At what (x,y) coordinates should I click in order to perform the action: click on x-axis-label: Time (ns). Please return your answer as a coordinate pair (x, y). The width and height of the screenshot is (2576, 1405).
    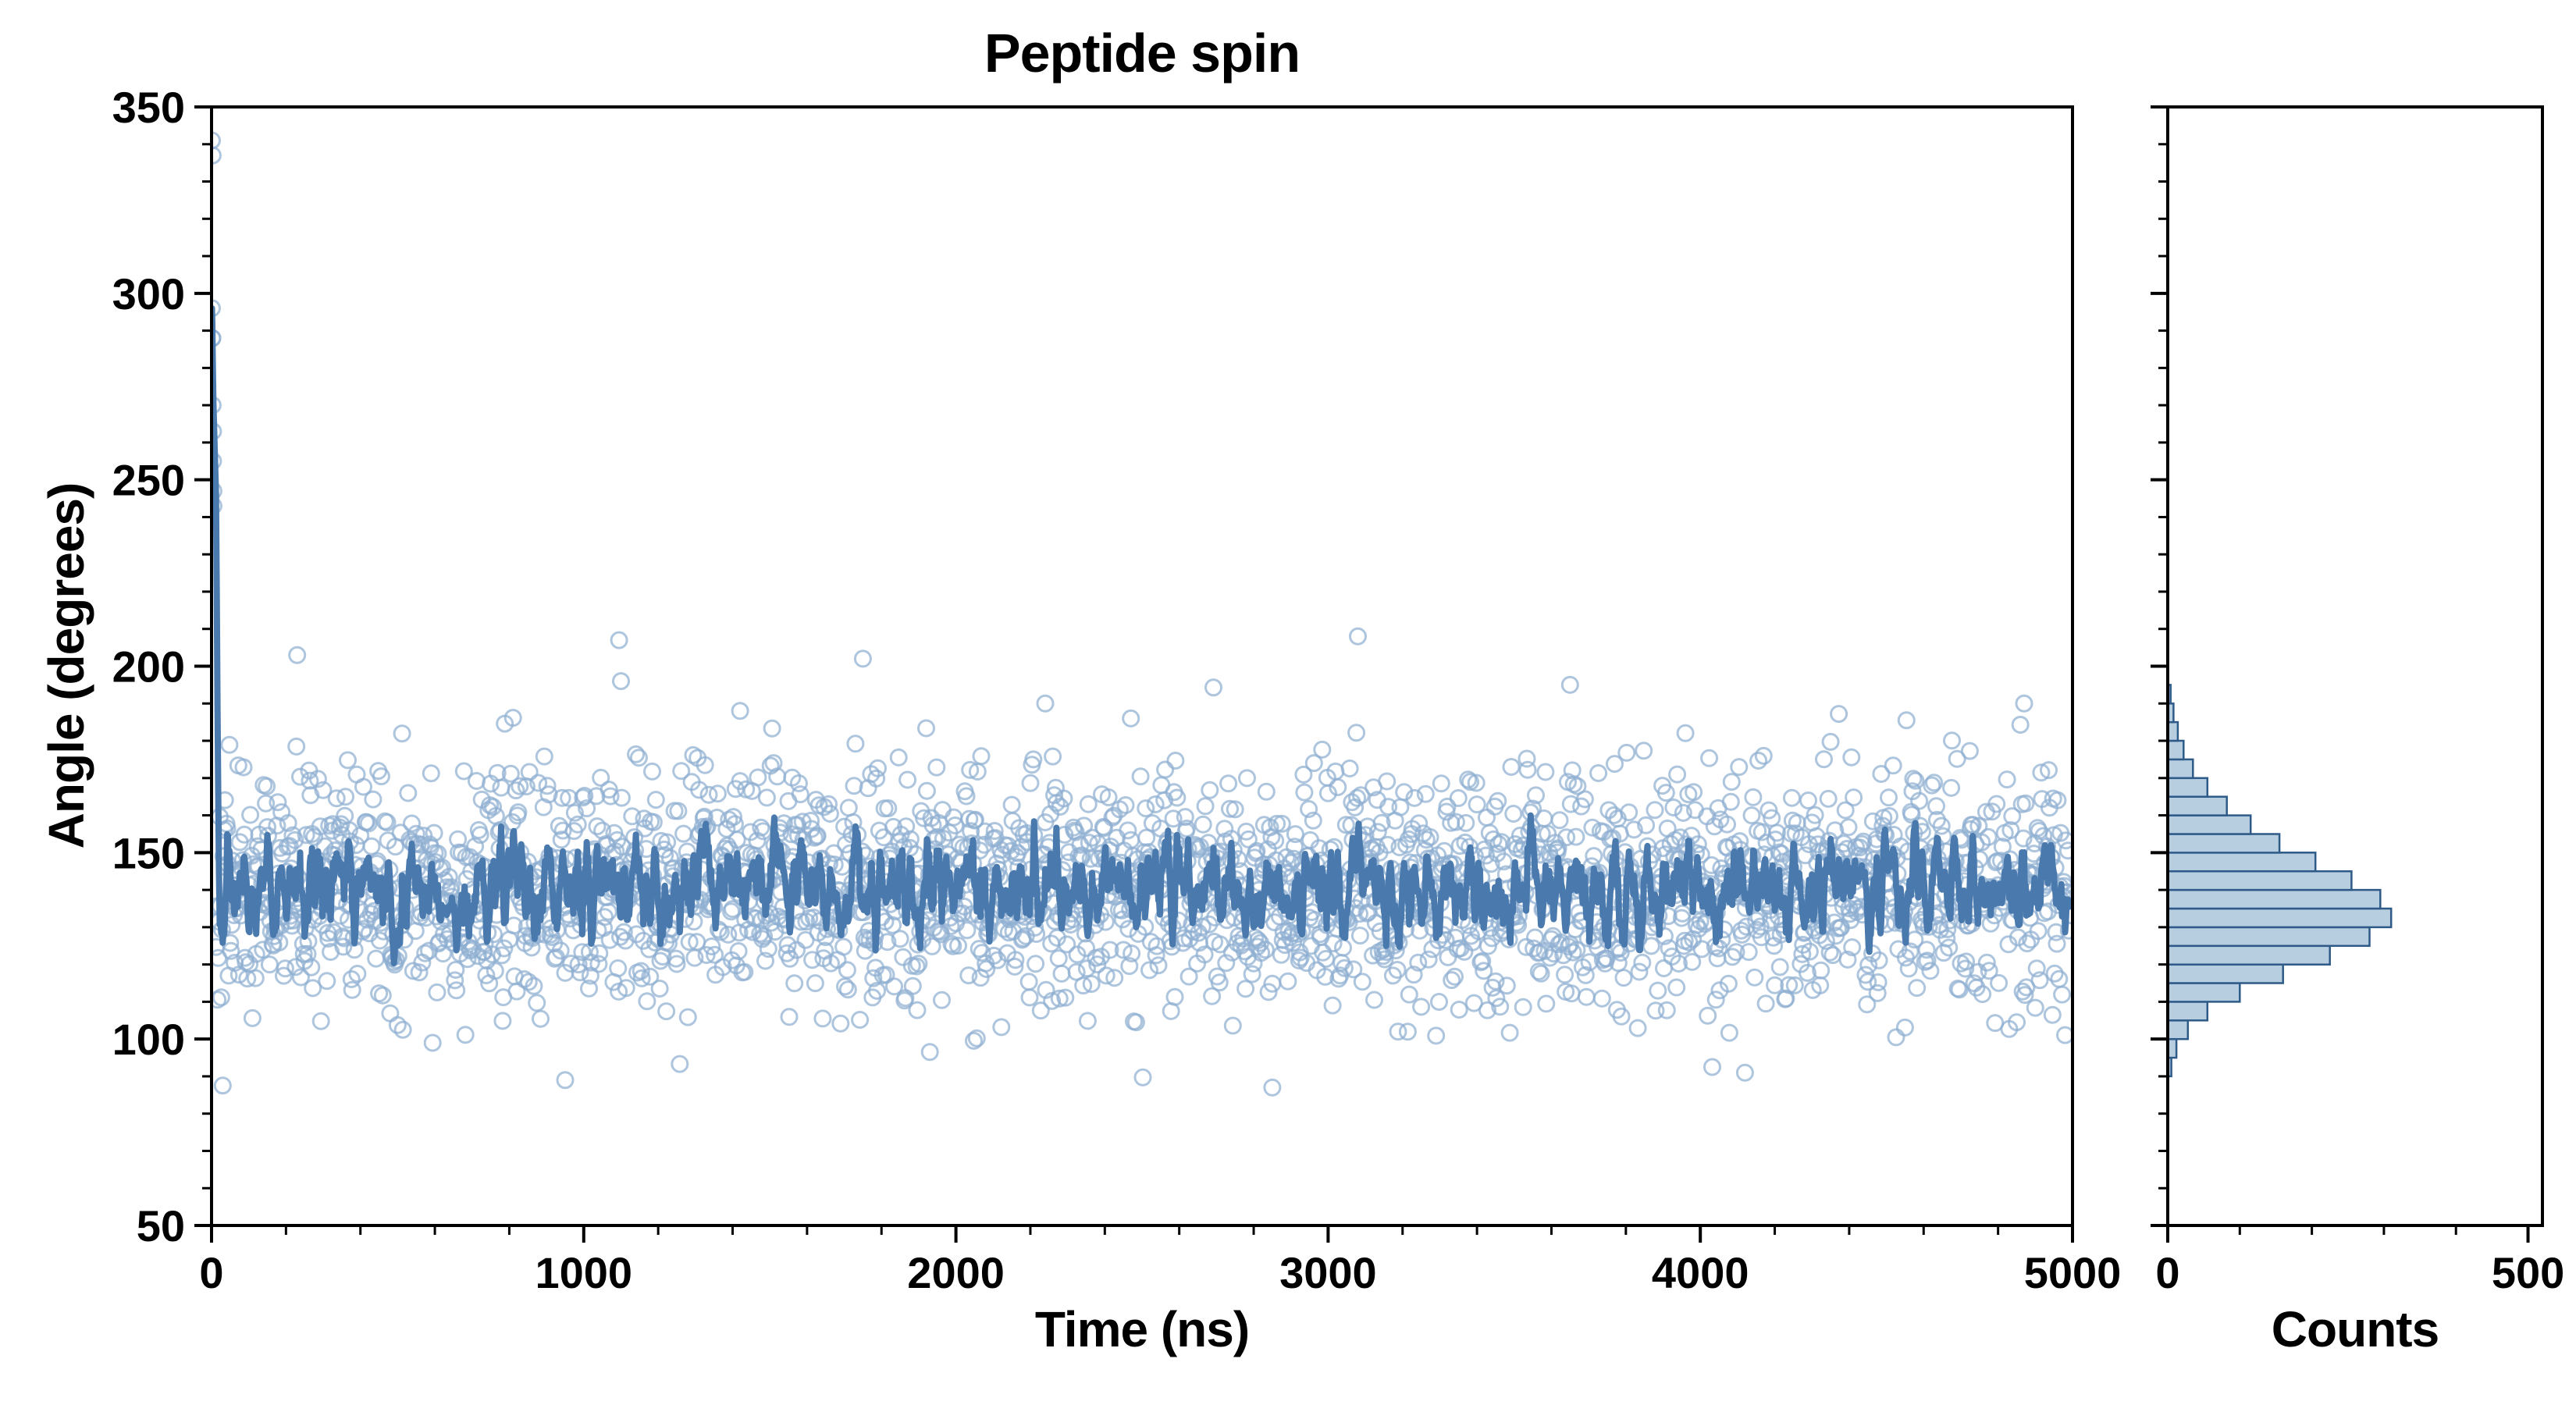
    Looking at the image, I should click on (1142, 1329).